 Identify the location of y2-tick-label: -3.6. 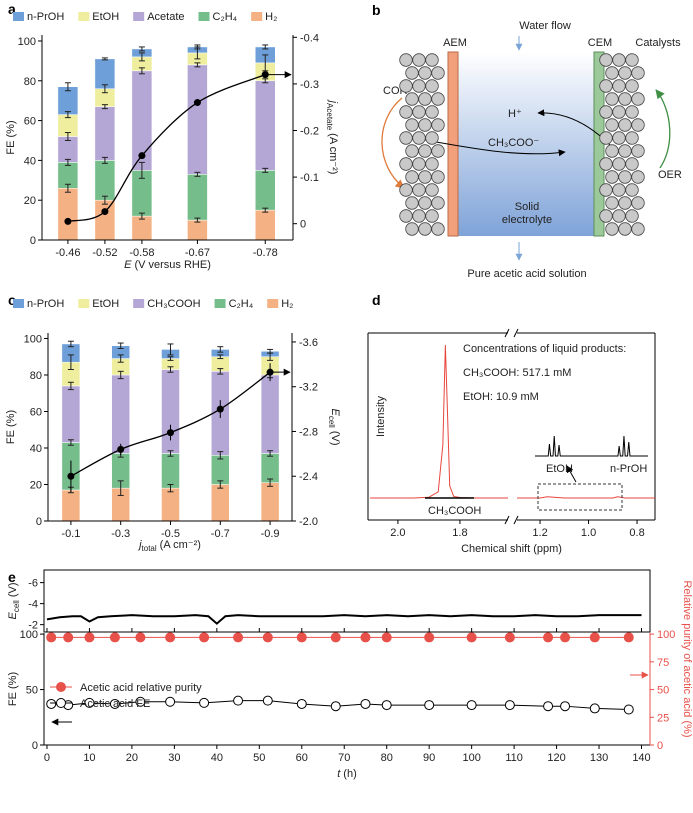
(308, 343).